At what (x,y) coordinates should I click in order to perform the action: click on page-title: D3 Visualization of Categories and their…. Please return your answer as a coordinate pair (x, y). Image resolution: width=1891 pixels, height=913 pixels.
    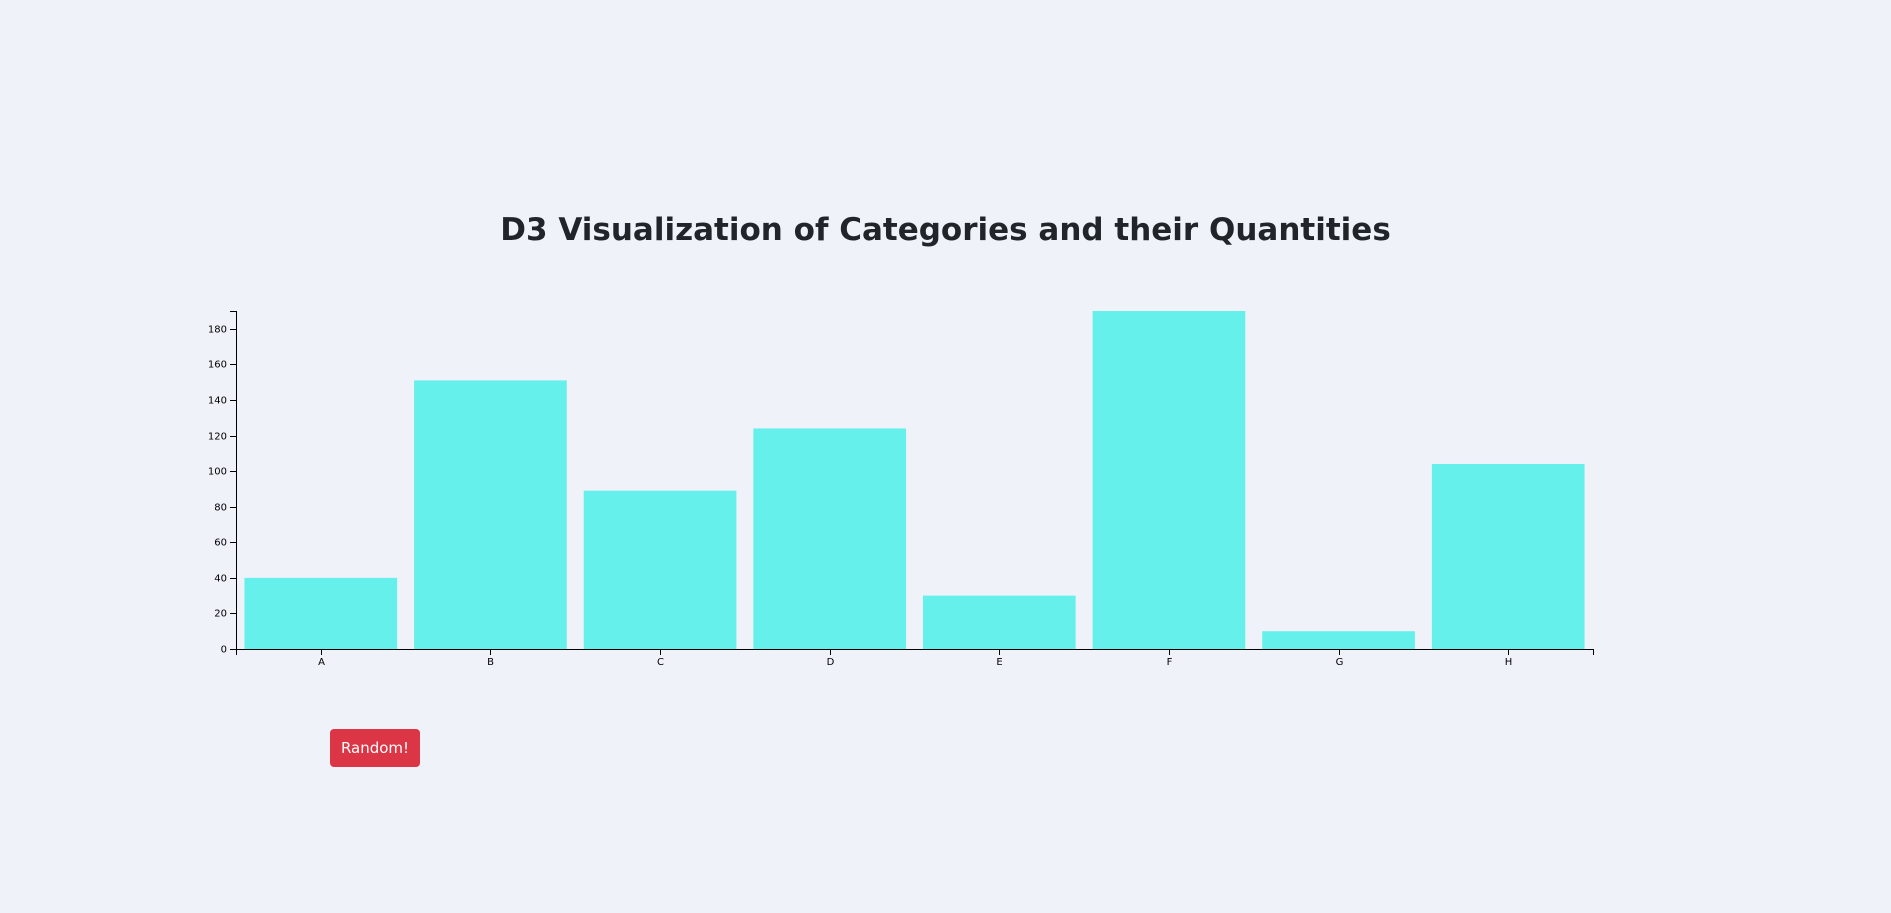
    Looking at the image, I should click on (945, 230).